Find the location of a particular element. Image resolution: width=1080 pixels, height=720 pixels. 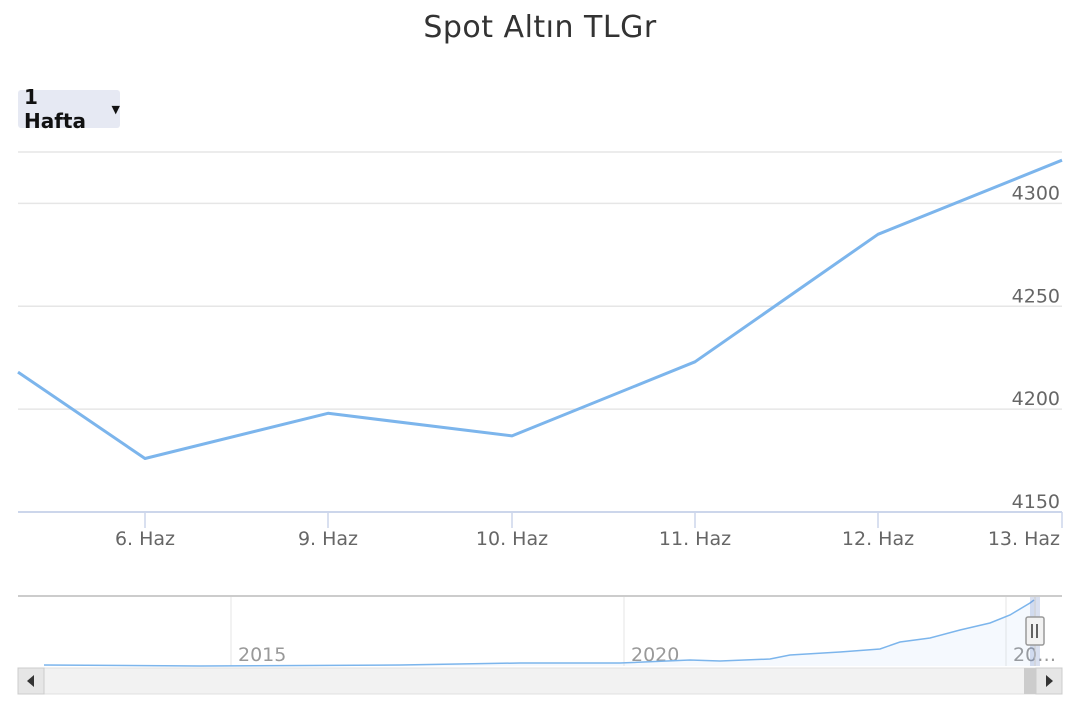

x-tick-label: 10. Haz is located at coordinates (512, 539).